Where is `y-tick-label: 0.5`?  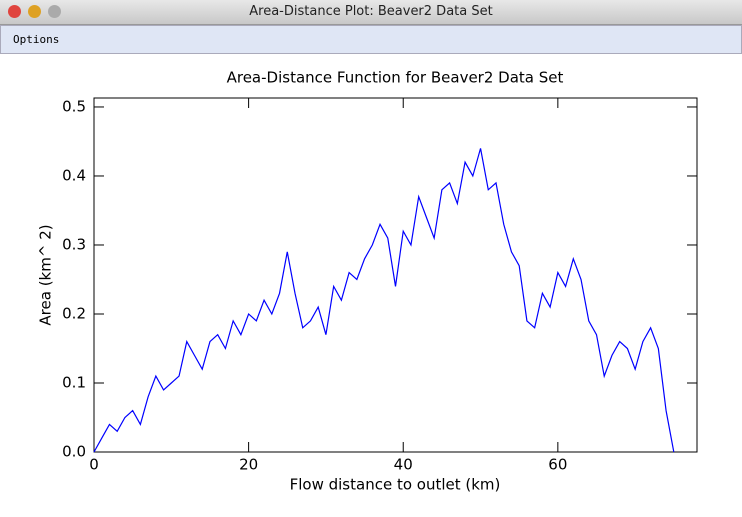 y-tick-label: 0.5 is located at coordinates (74, 106).